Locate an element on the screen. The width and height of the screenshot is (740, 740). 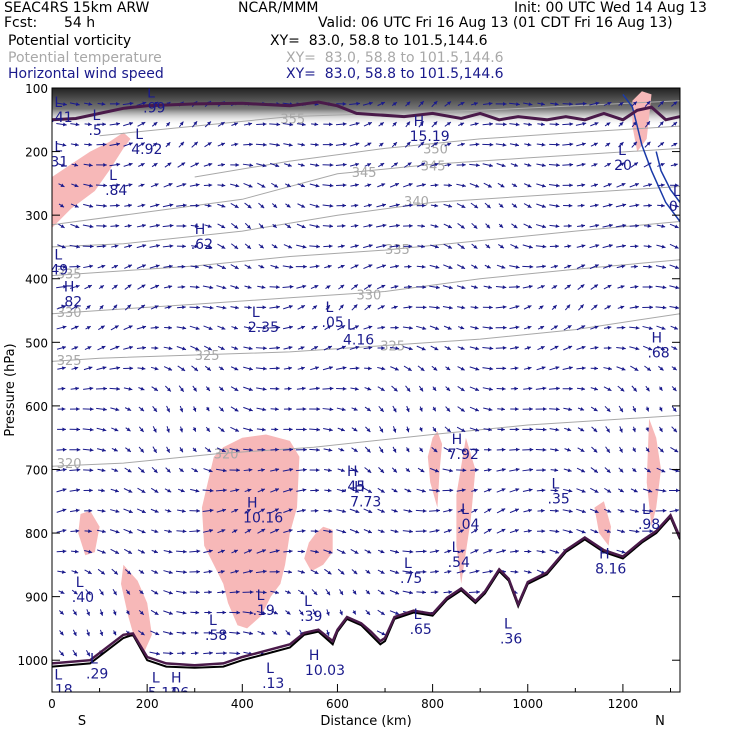
theta-contour-label: 330 is located at coordinates (69, 313).